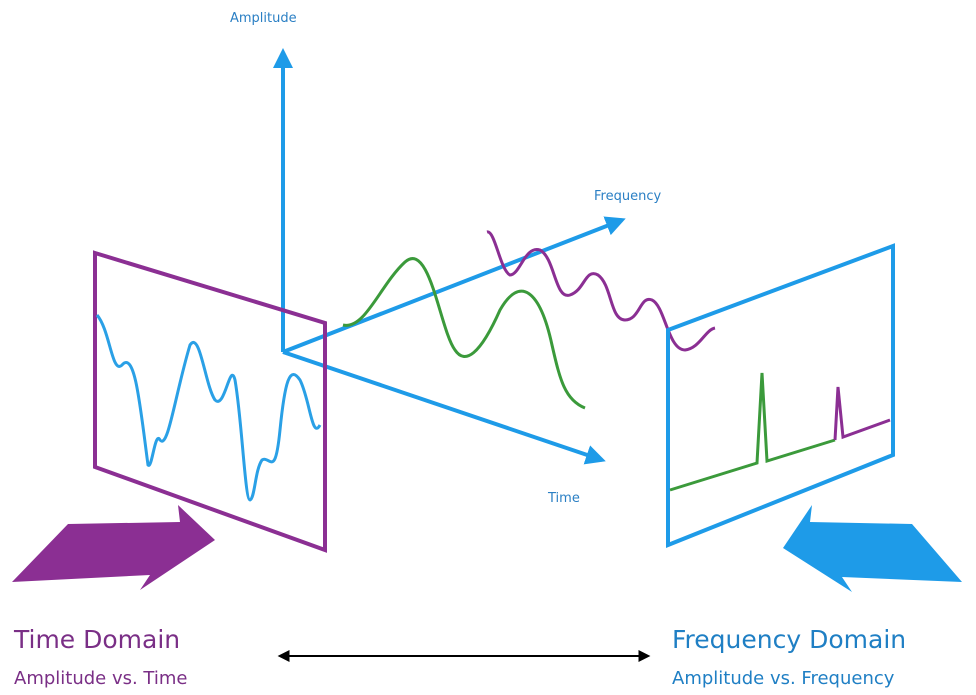  Describe the element at coordinates (464, 333) in the screenshot. I see `low-frequency-wave` at that location.